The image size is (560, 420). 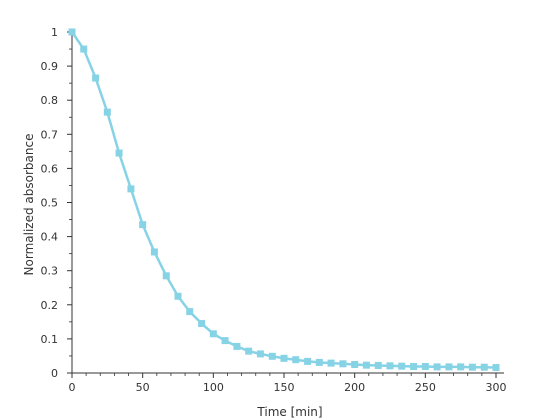 What do you see at coordinates (50, 168) in the screenshot?
I see `y-tick-label: 0.6` at bounding box center [50, 168].